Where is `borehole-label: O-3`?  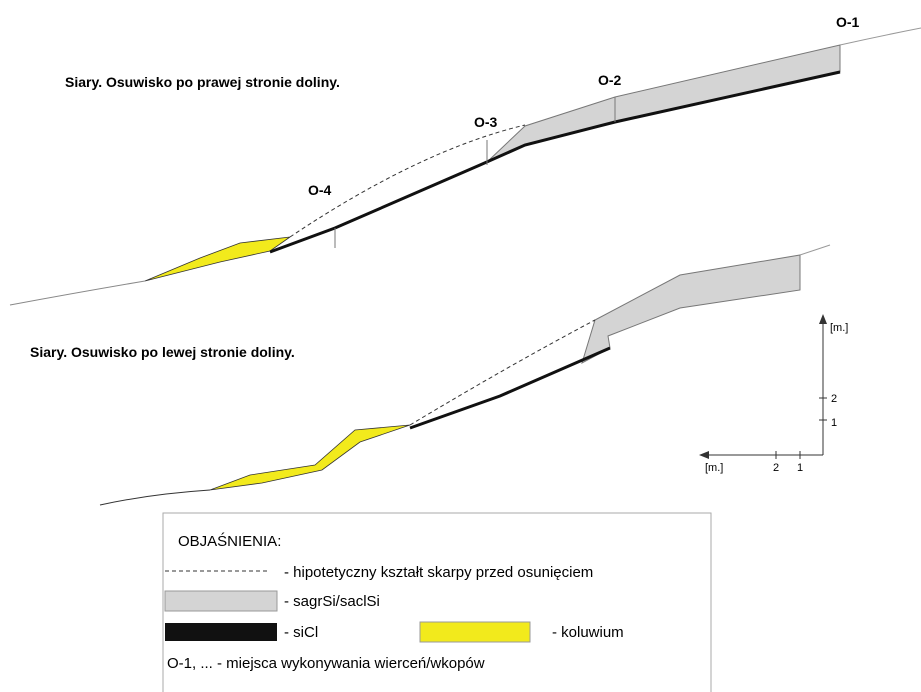
borehole-label: O-3 is located at coordinates (486, 122).